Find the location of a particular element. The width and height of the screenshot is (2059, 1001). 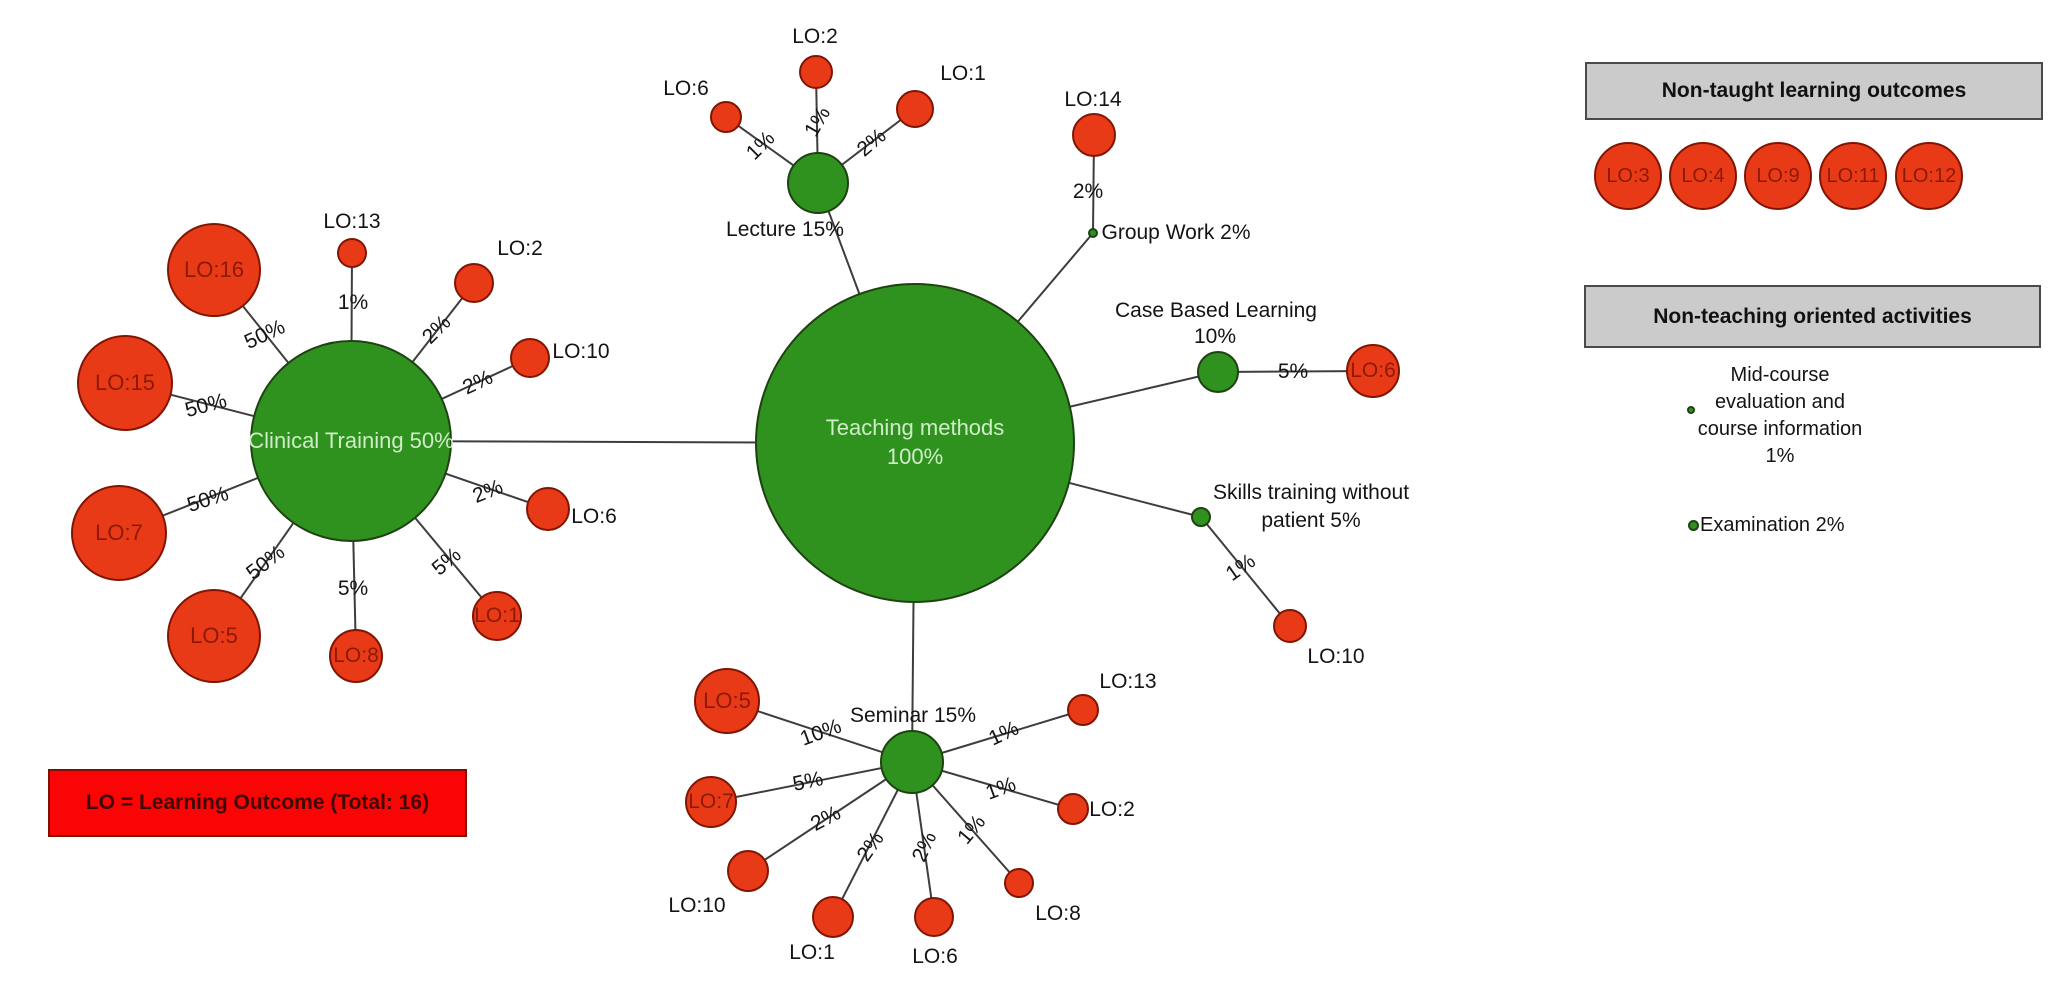

satellite-node-lo15: LO:15 is located at coordinates (125, 383).